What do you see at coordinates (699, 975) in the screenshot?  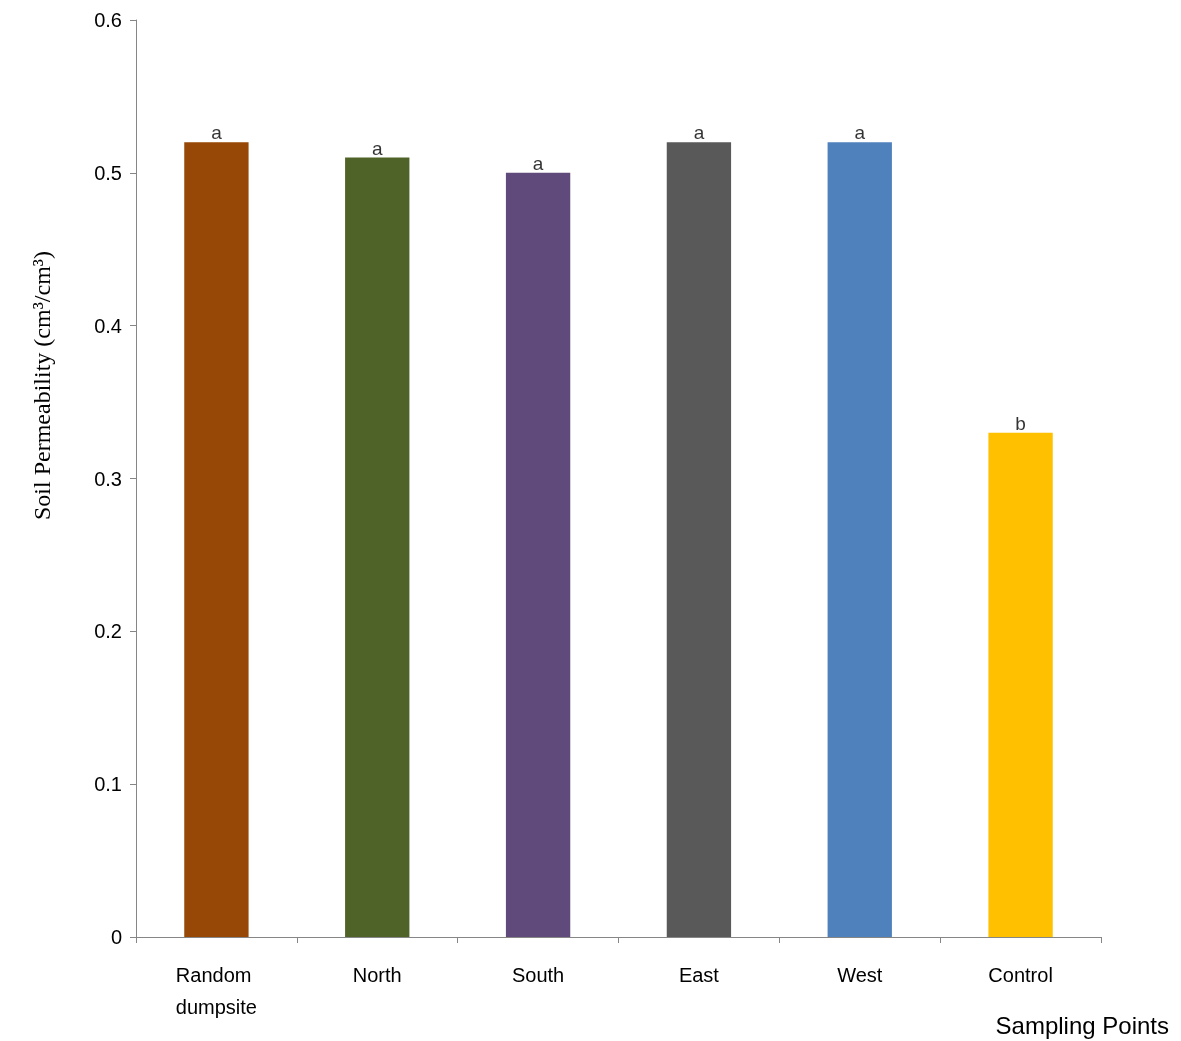 I see `x-tick-label: East` at bounding box center [699, 975].